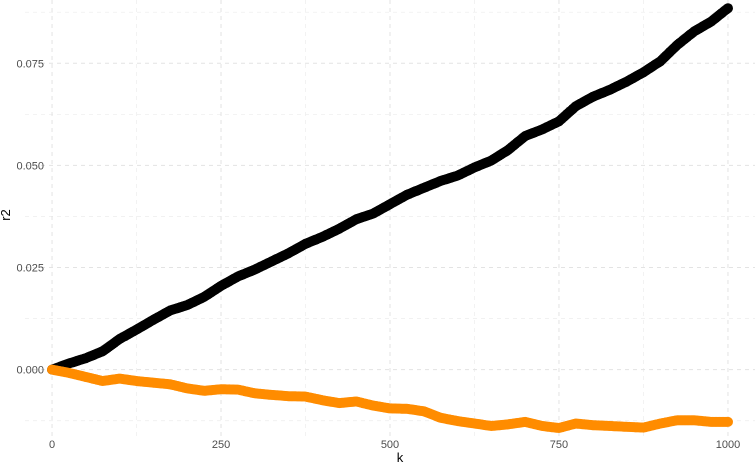 Image resolution: width=756 pixels, height=468 pixels. Describe the element at coordinates (728, 445) in the screenshot. I see `x-tick-label: 1000` at that location.